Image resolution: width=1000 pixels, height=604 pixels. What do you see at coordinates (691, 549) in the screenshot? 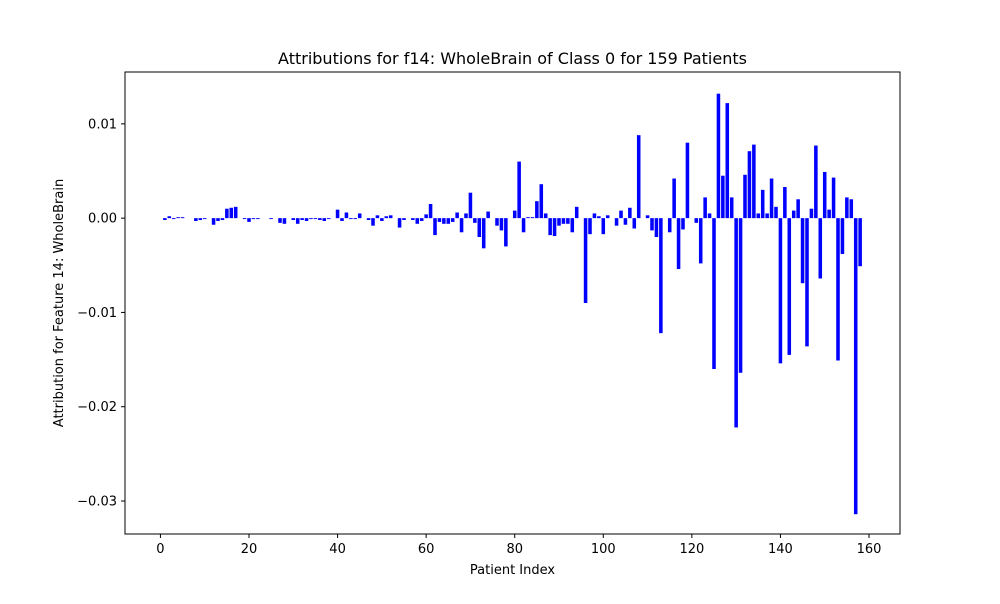
I see `x-tick-label: 120` at bounding box center [691, 549].